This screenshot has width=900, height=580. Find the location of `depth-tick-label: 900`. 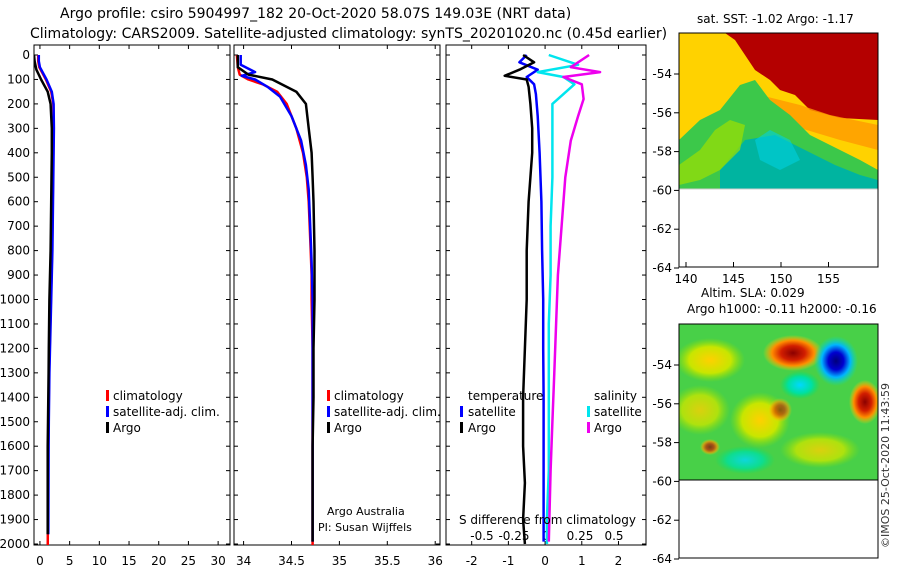

depth-tick-label: 900 is located at coordinates (18, 275).